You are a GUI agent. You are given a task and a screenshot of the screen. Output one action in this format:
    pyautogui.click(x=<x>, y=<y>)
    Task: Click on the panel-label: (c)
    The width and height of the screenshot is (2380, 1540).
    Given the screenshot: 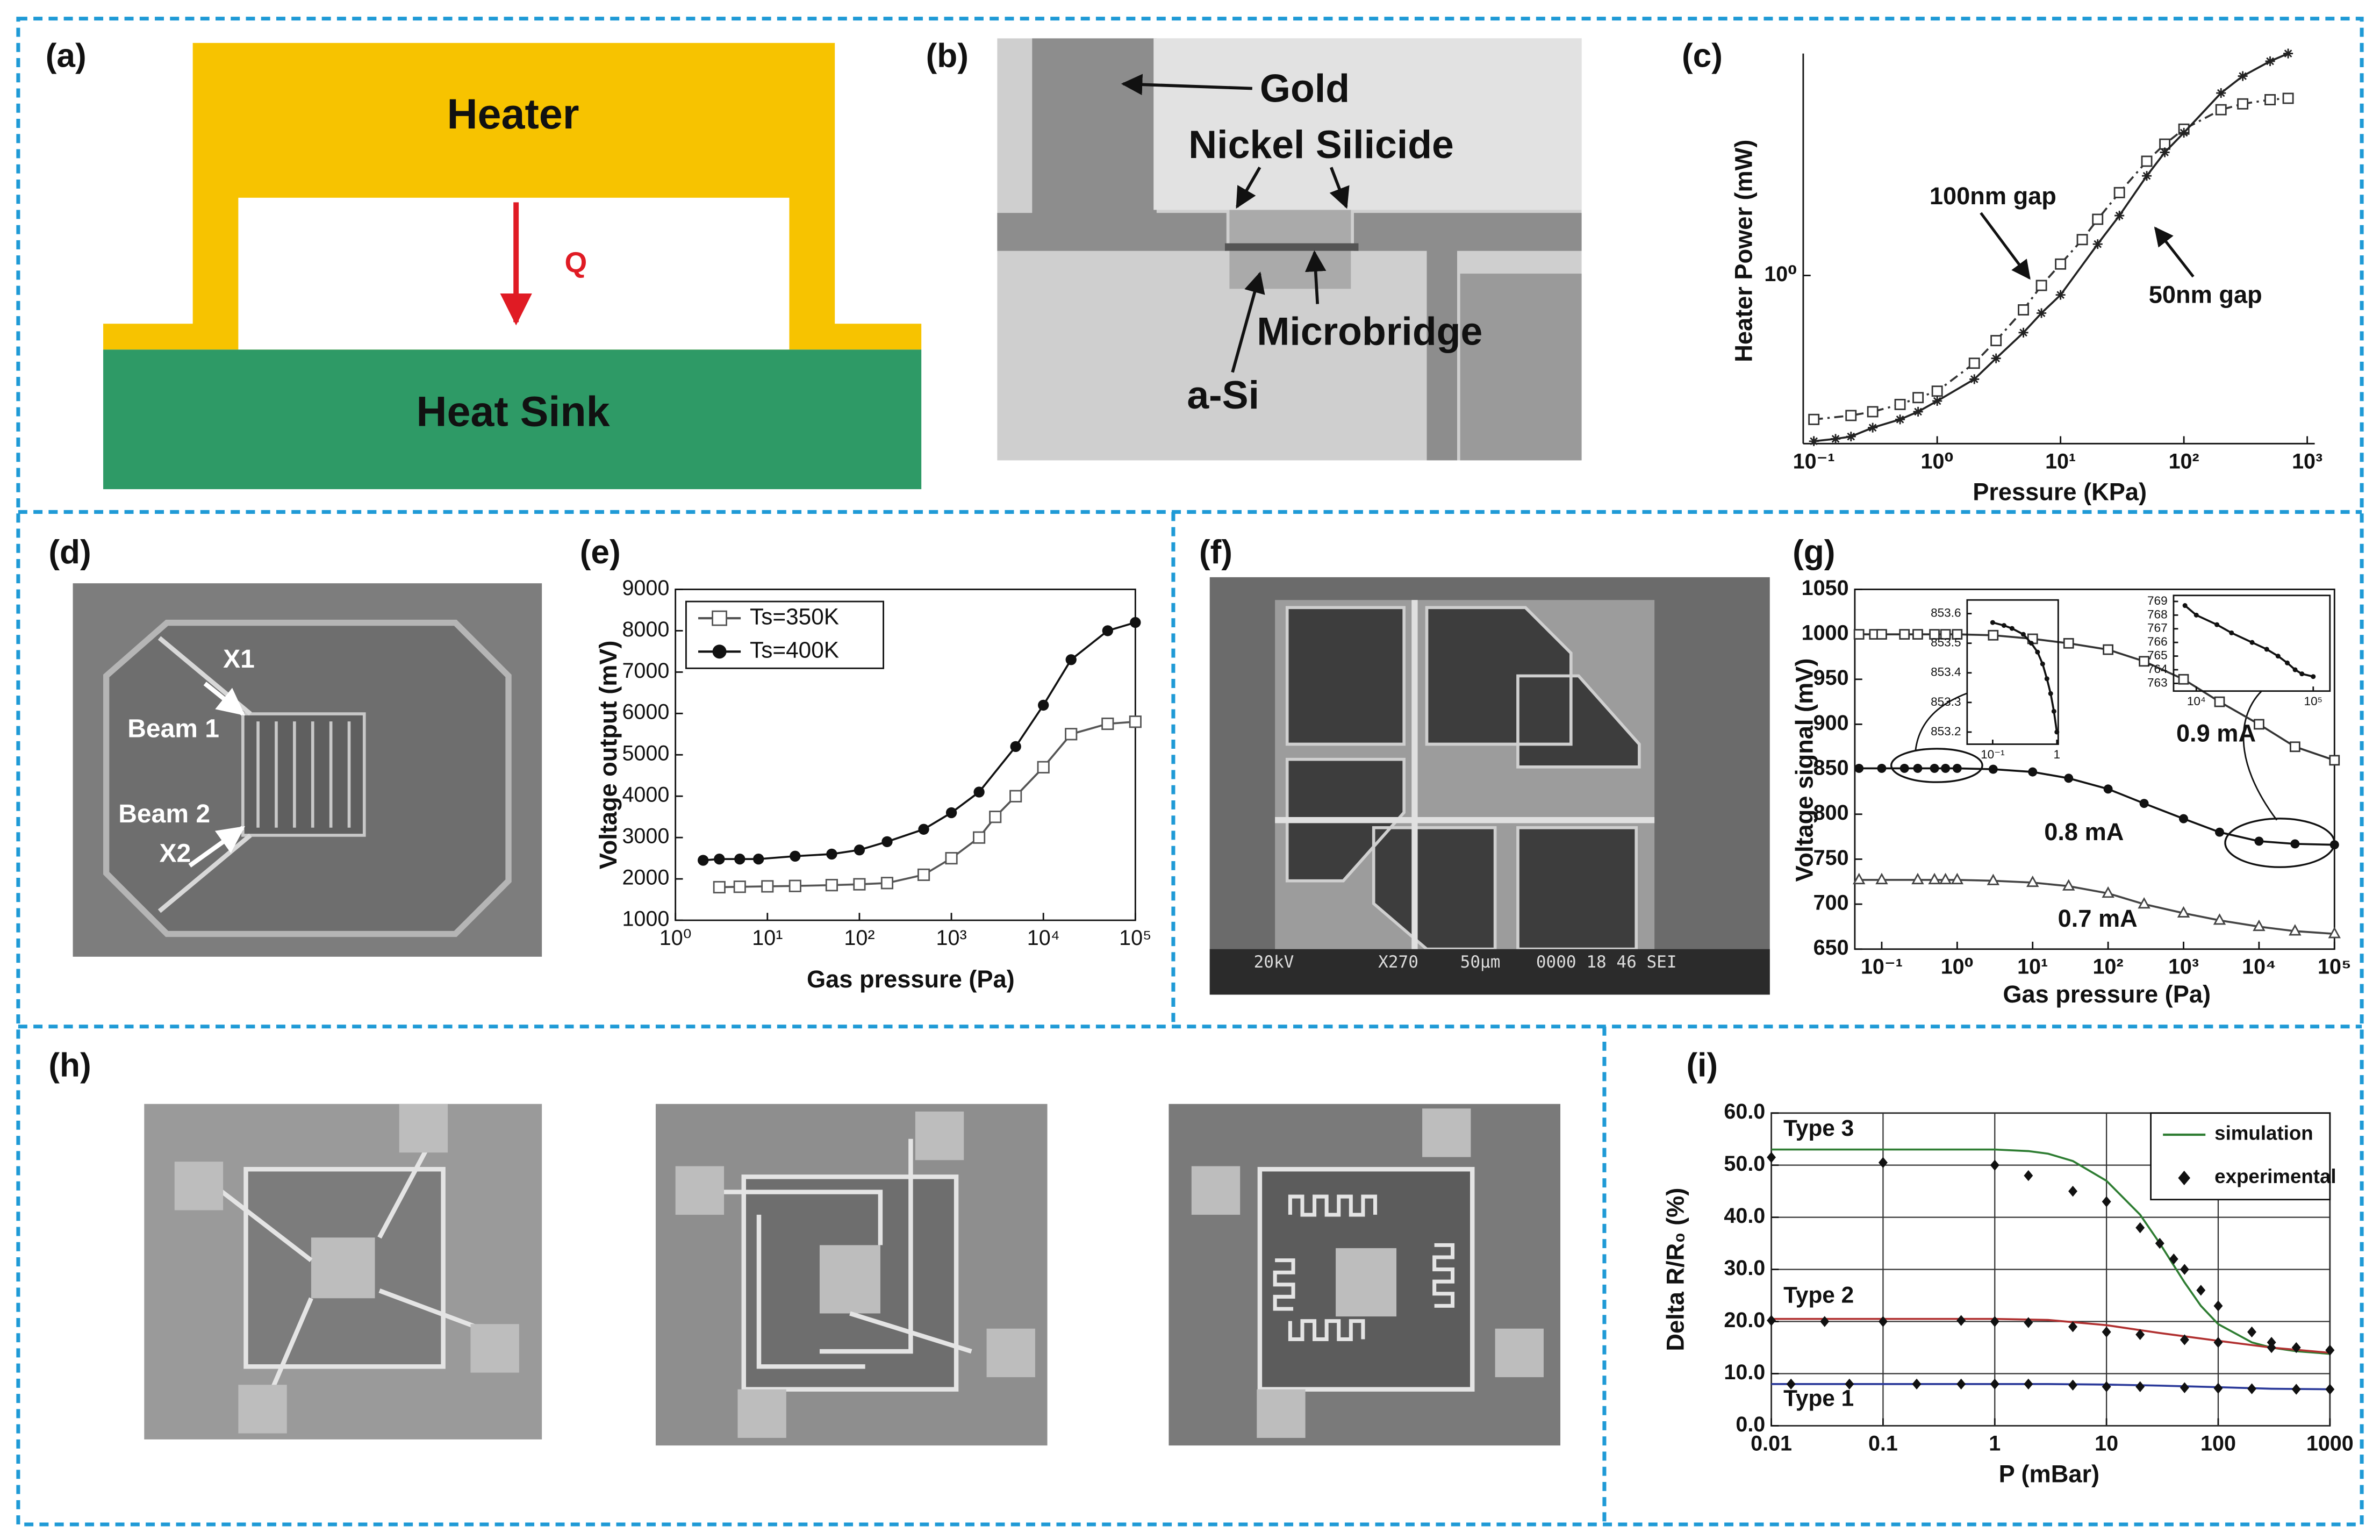 What is the action you would take?
    pyautogui.click(x=1702, y=55)
    